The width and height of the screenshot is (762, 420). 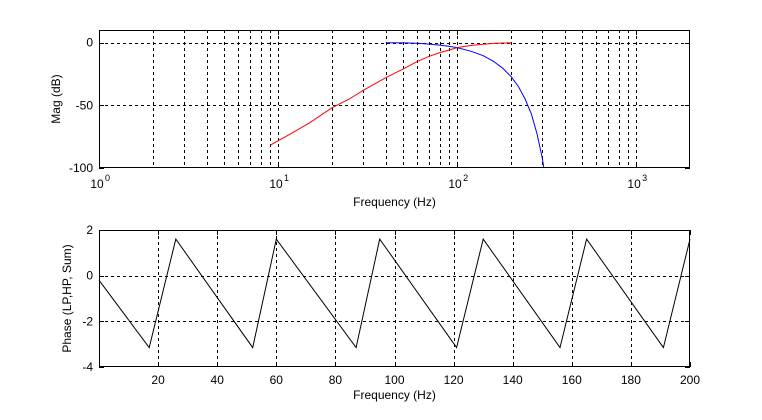 What do you see at coordinates (81, 168) in the screenshot?
I see `y-tick-label: -100` at bounding box center [81, 168].